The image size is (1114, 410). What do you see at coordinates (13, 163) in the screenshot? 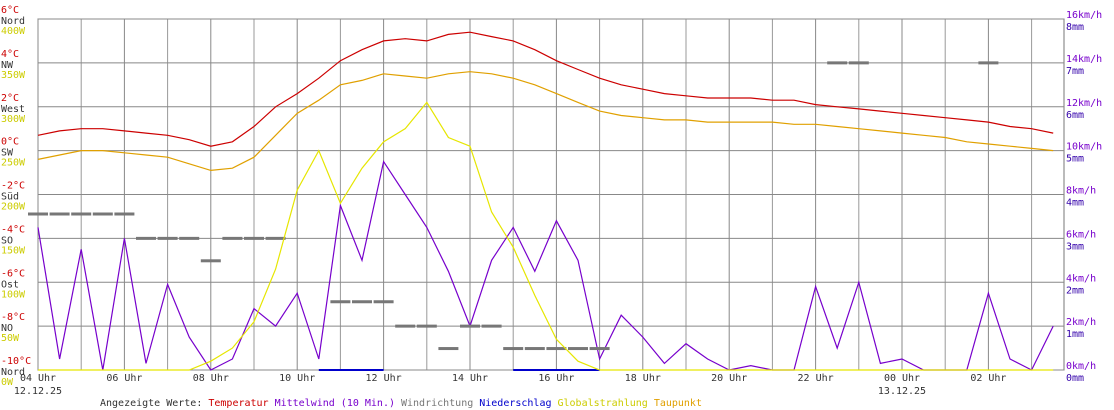
I see `radiation-tick-label: 250W` at bounding box center [13, 163].